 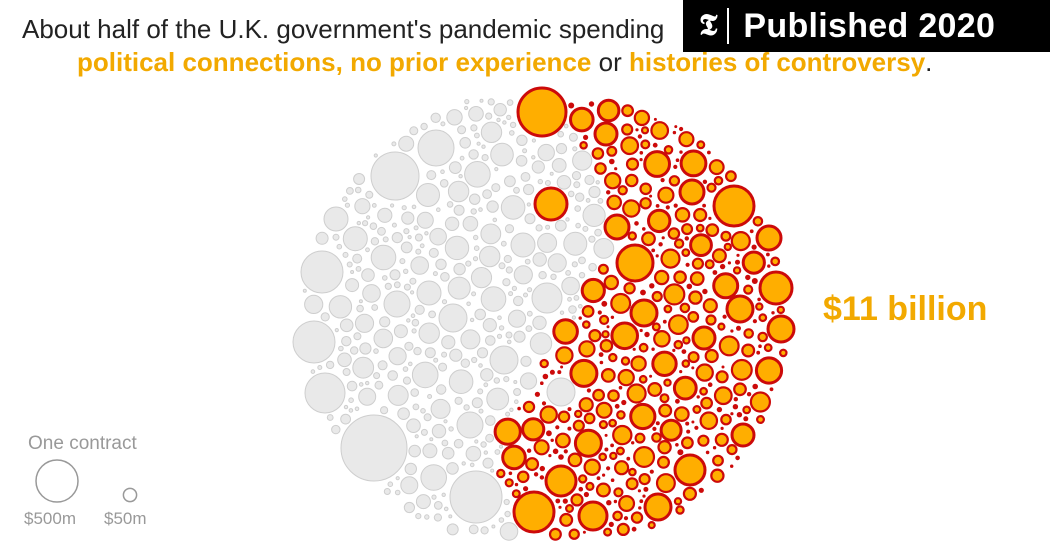 What do you see at coordinates (866, 26) in the screenshot?
I see `published-badge: 𝕿 Published 2020` at bounding box center [866, 26].